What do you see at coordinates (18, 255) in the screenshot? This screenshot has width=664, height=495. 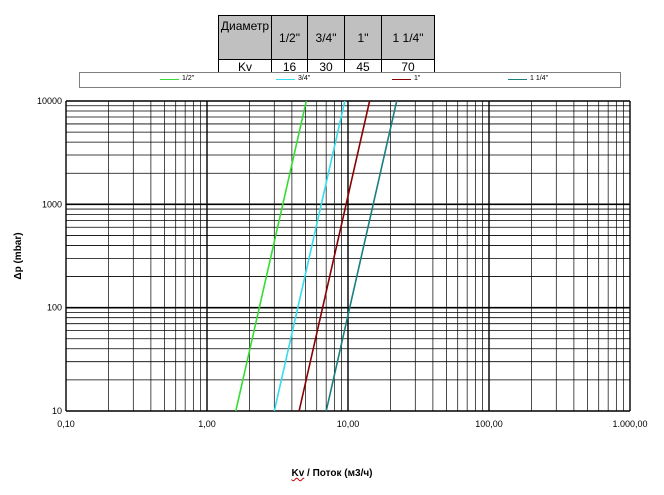 I see `y-axis-title: Δp (mbar)` at bounding box center [18, 255].